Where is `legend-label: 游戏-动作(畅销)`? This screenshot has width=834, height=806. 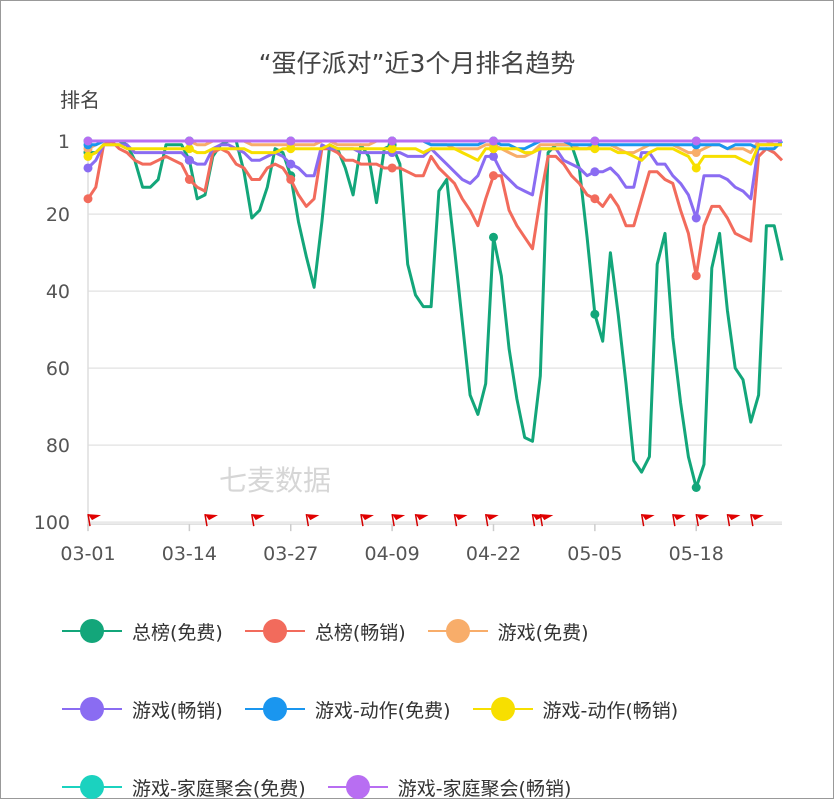 legend-label: 游戏-动作(畅销) is located at coordinates (610, 710).